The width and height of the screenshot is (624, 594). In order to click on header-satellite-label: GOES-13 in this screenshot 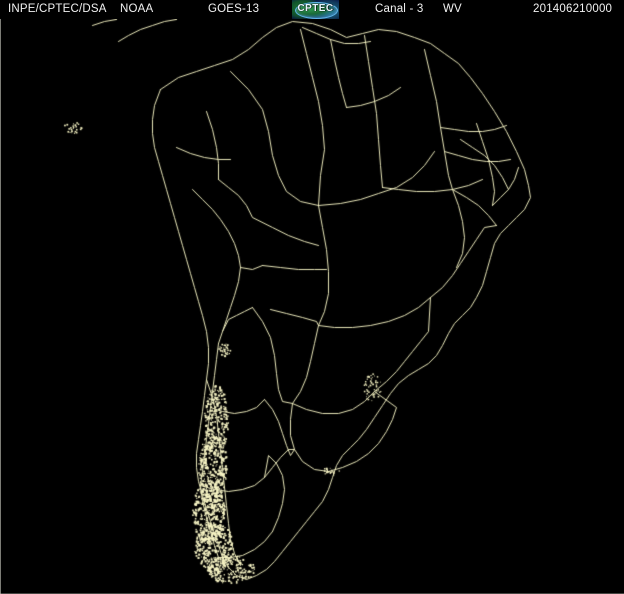, I will do `click(234, 9)`.